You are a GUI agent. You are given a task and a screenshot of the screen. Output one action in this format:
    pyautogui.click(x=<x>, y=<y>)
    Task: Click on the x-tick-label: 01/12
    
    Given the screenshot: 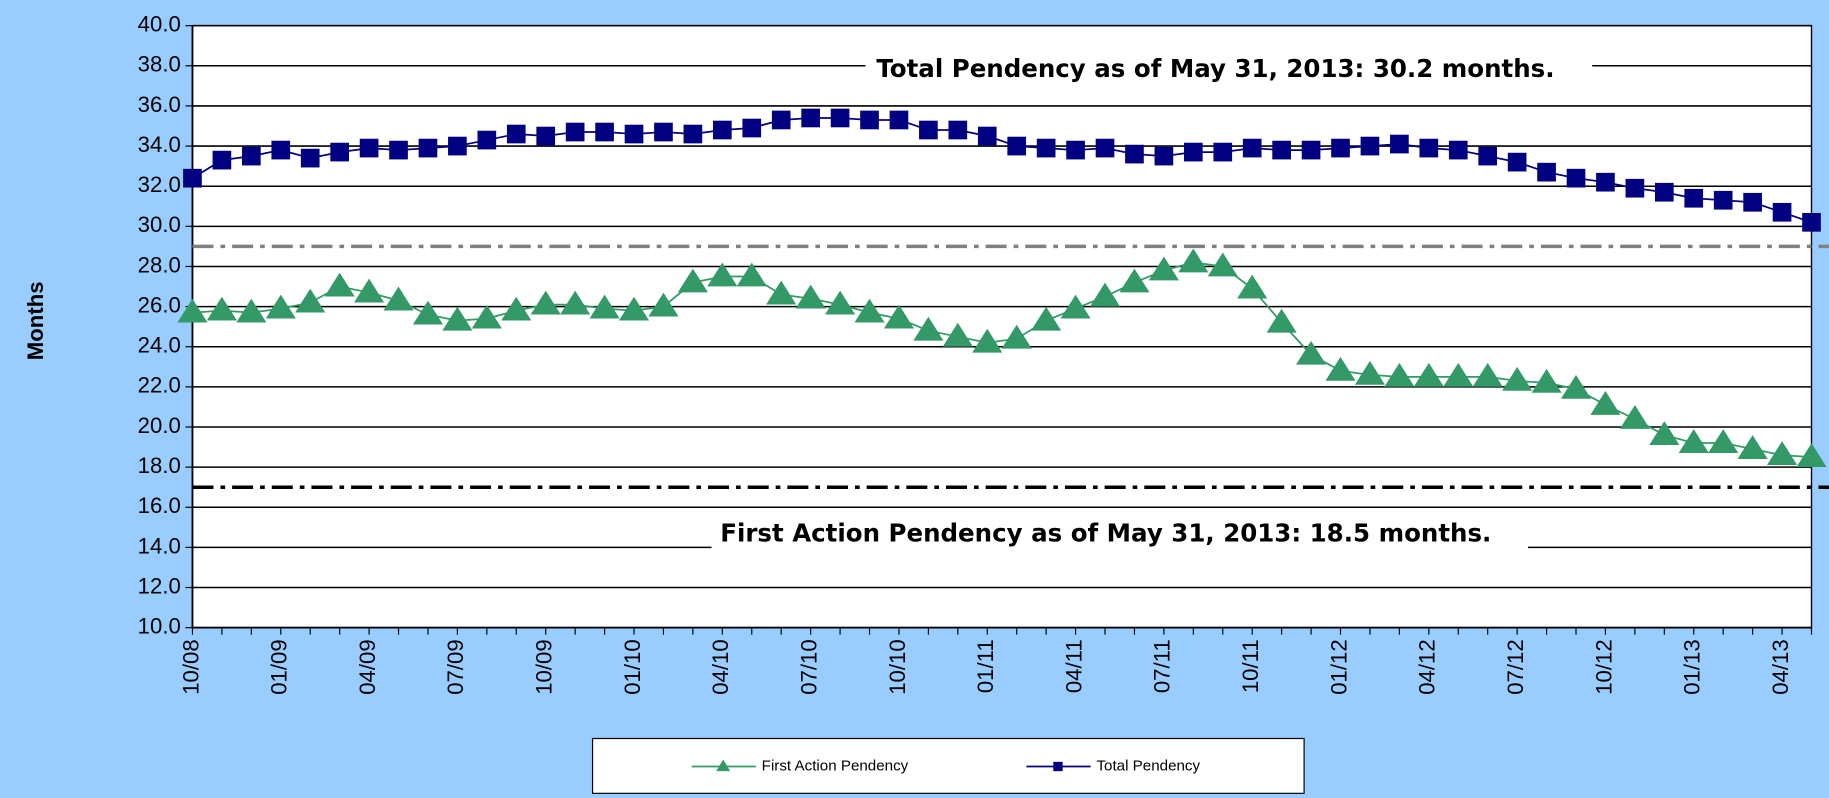 What is the action you would take?
    pyautogui.click(x=1338, y=666)
    